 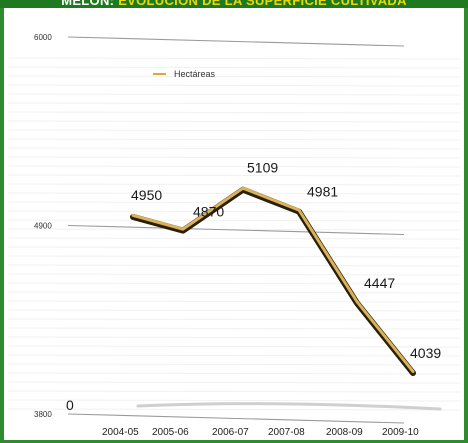 I want to click on legend-label: Hectáreas, so click(x=195, y=74).